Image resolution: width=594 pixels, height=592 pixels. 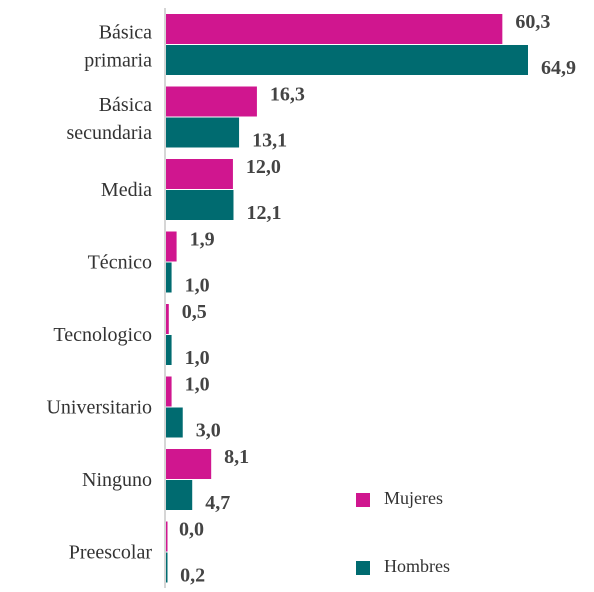 I want to click on category-label: Ninguno, so click(x=117, y=480).